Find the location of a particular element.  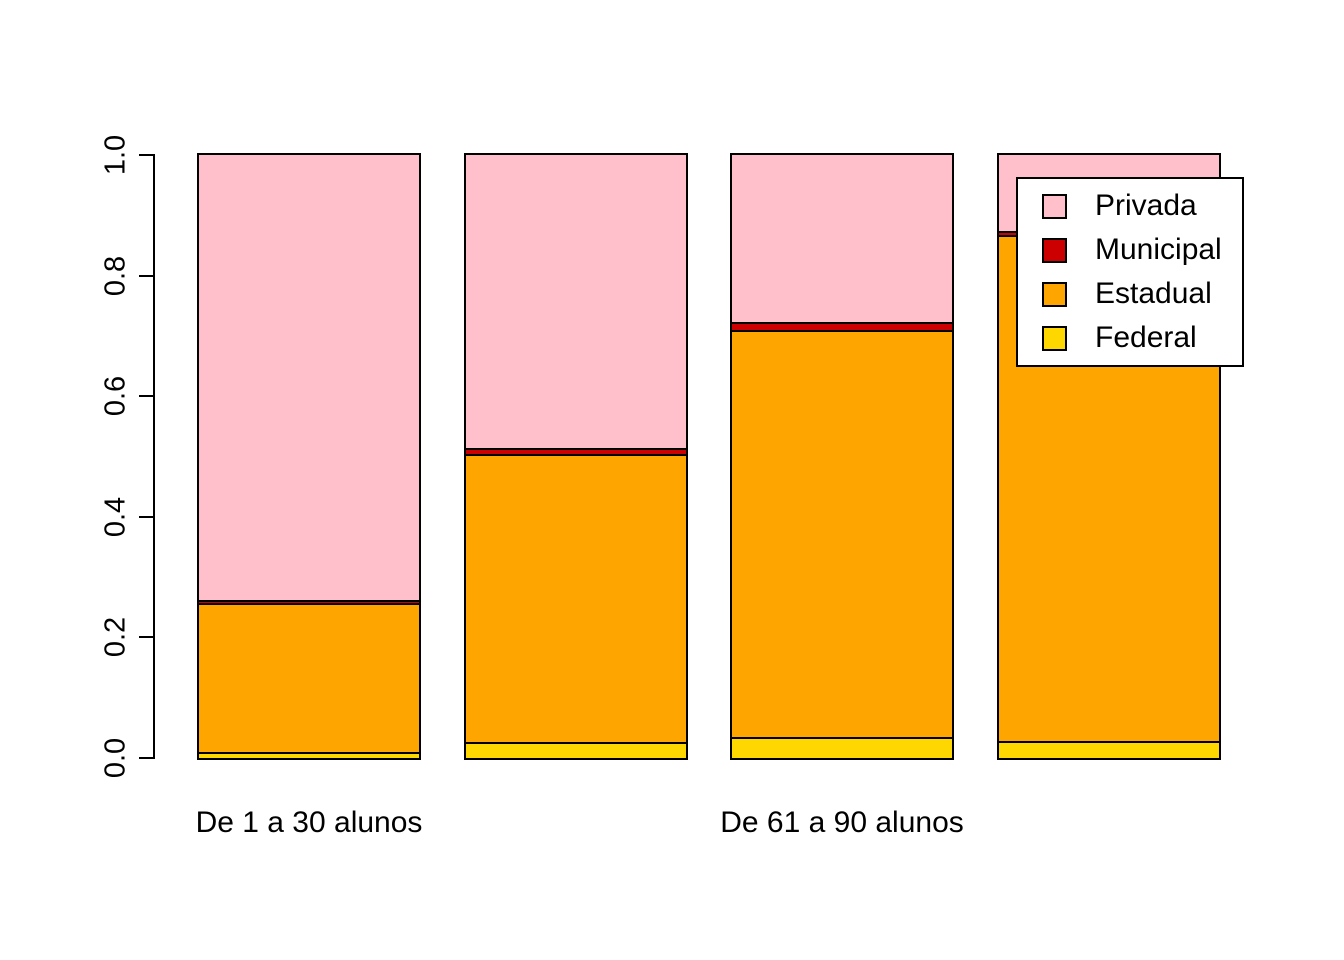

bar-1-segments is located at coordinates (309, 456).